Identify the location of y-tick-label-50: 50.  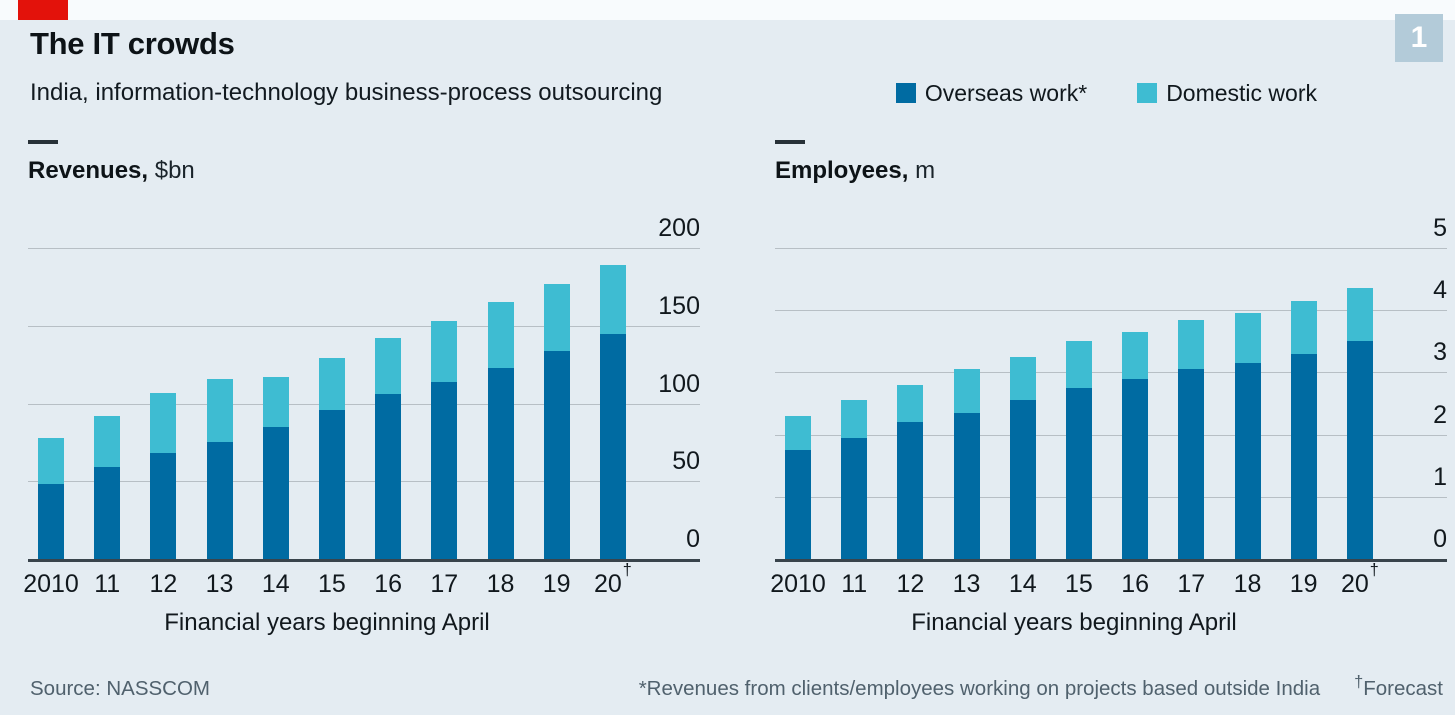
(686, 461).